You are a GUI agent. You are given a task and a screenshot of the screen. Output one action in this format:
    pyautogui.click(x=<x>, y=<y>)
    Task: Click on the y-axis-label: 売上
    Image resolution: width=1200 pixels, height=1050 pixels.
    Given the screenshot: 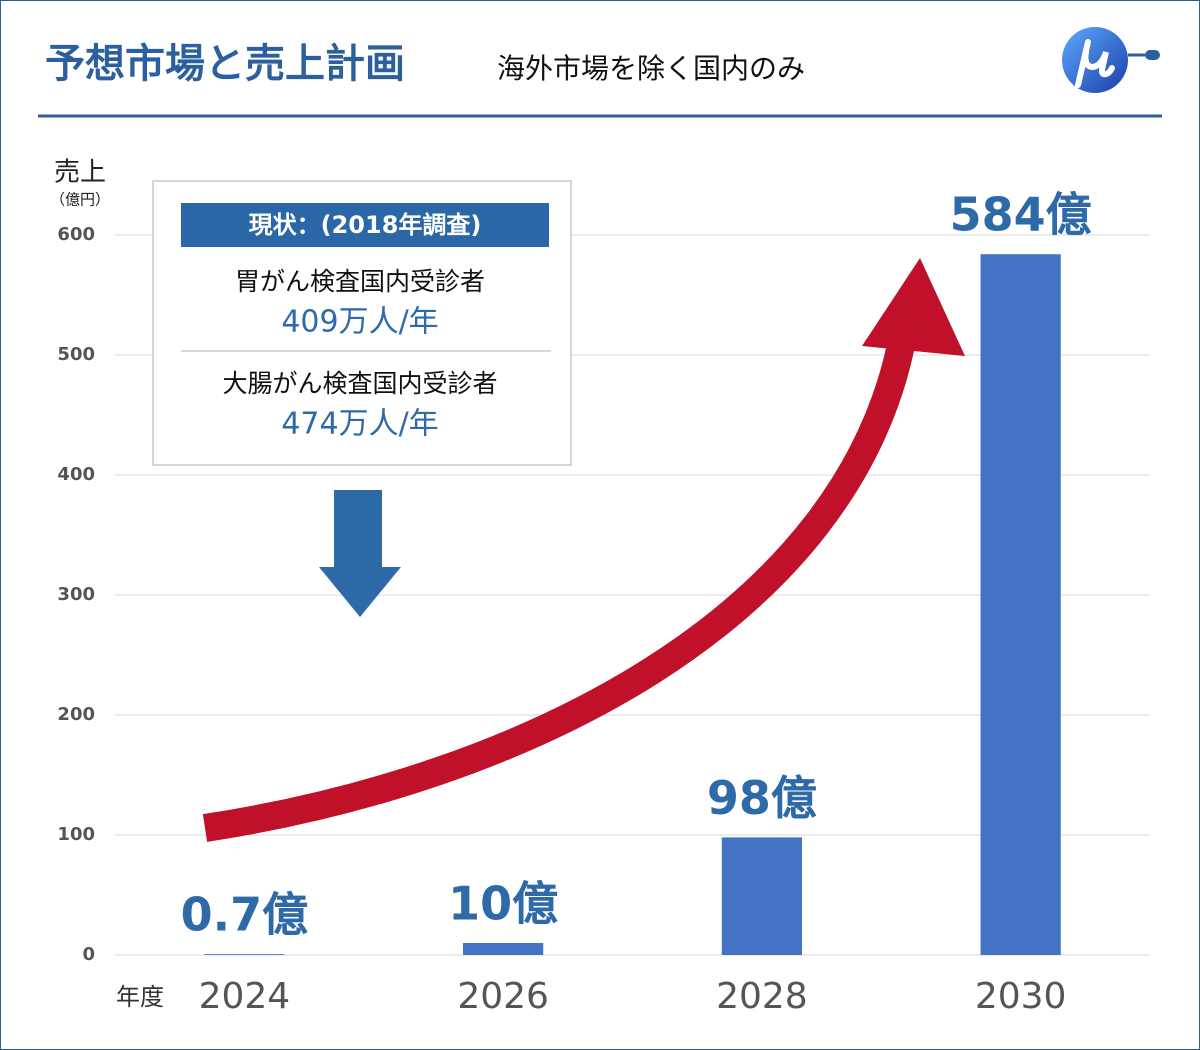 What is the action you would take?
    pyautogui.click(x=80, y=173)
    